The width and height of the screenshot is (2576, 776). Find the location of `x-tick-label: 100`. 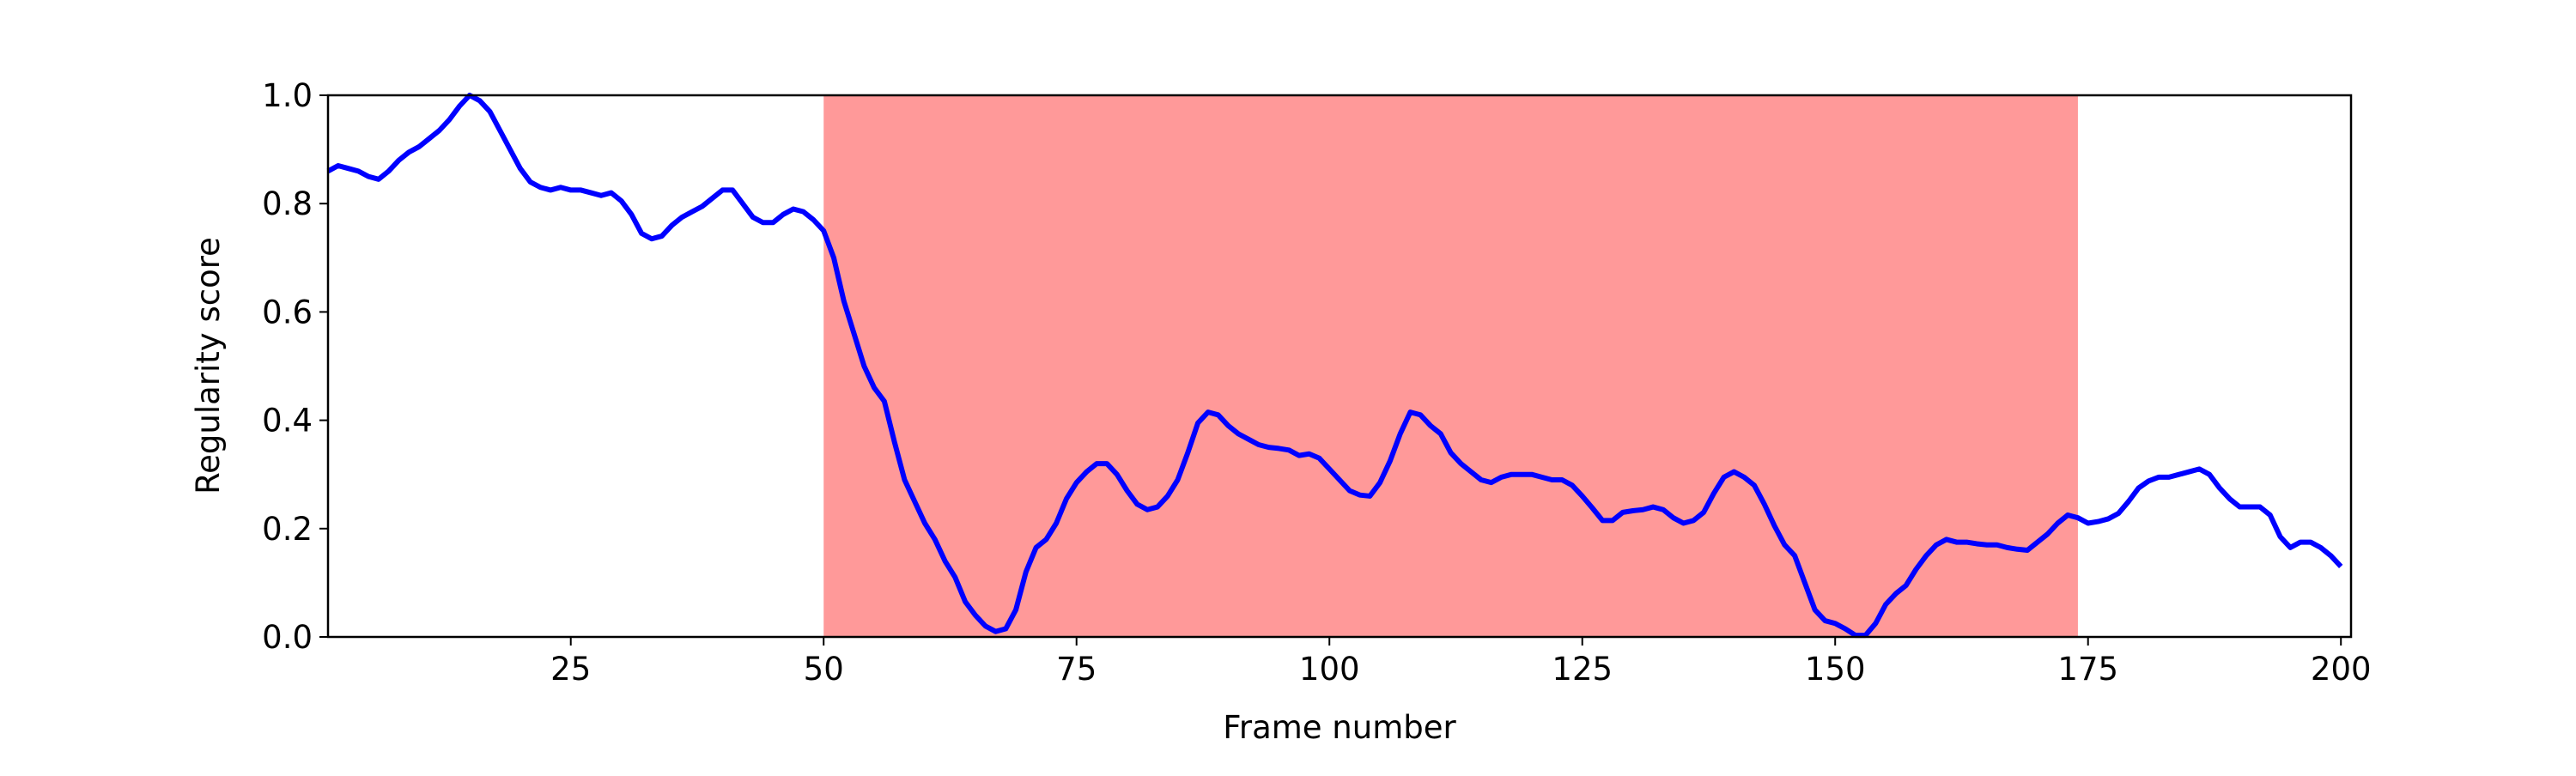

x-tick-label: 100 is located at coordinates (1330, 669).